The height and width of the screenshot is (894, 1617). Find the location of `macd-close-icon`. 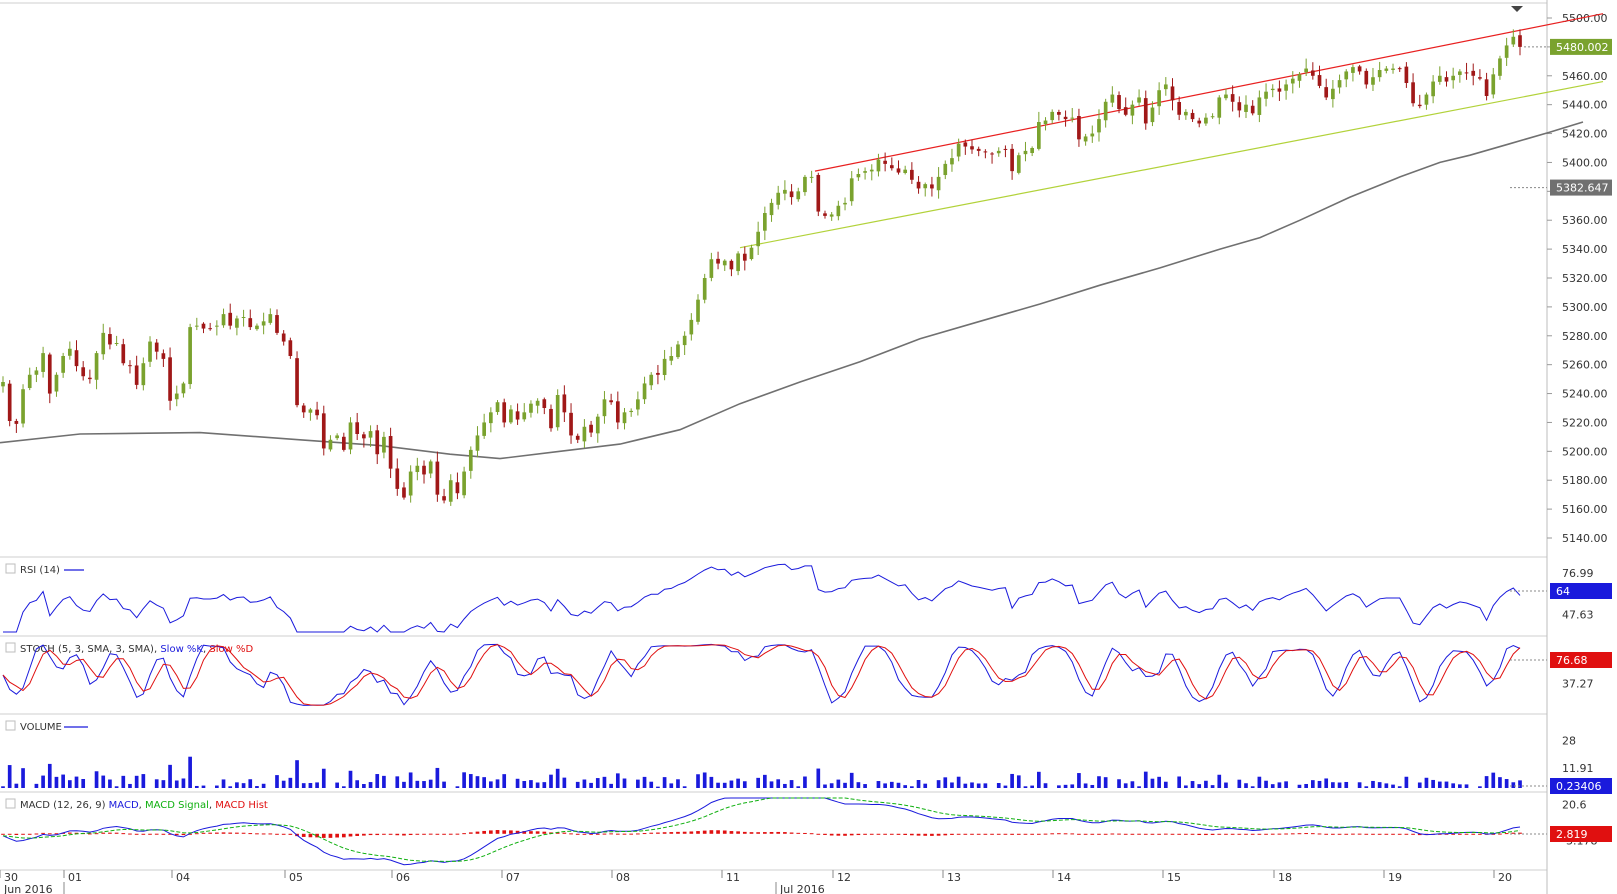

macd-close-icon is located at coordinates (10, 803).